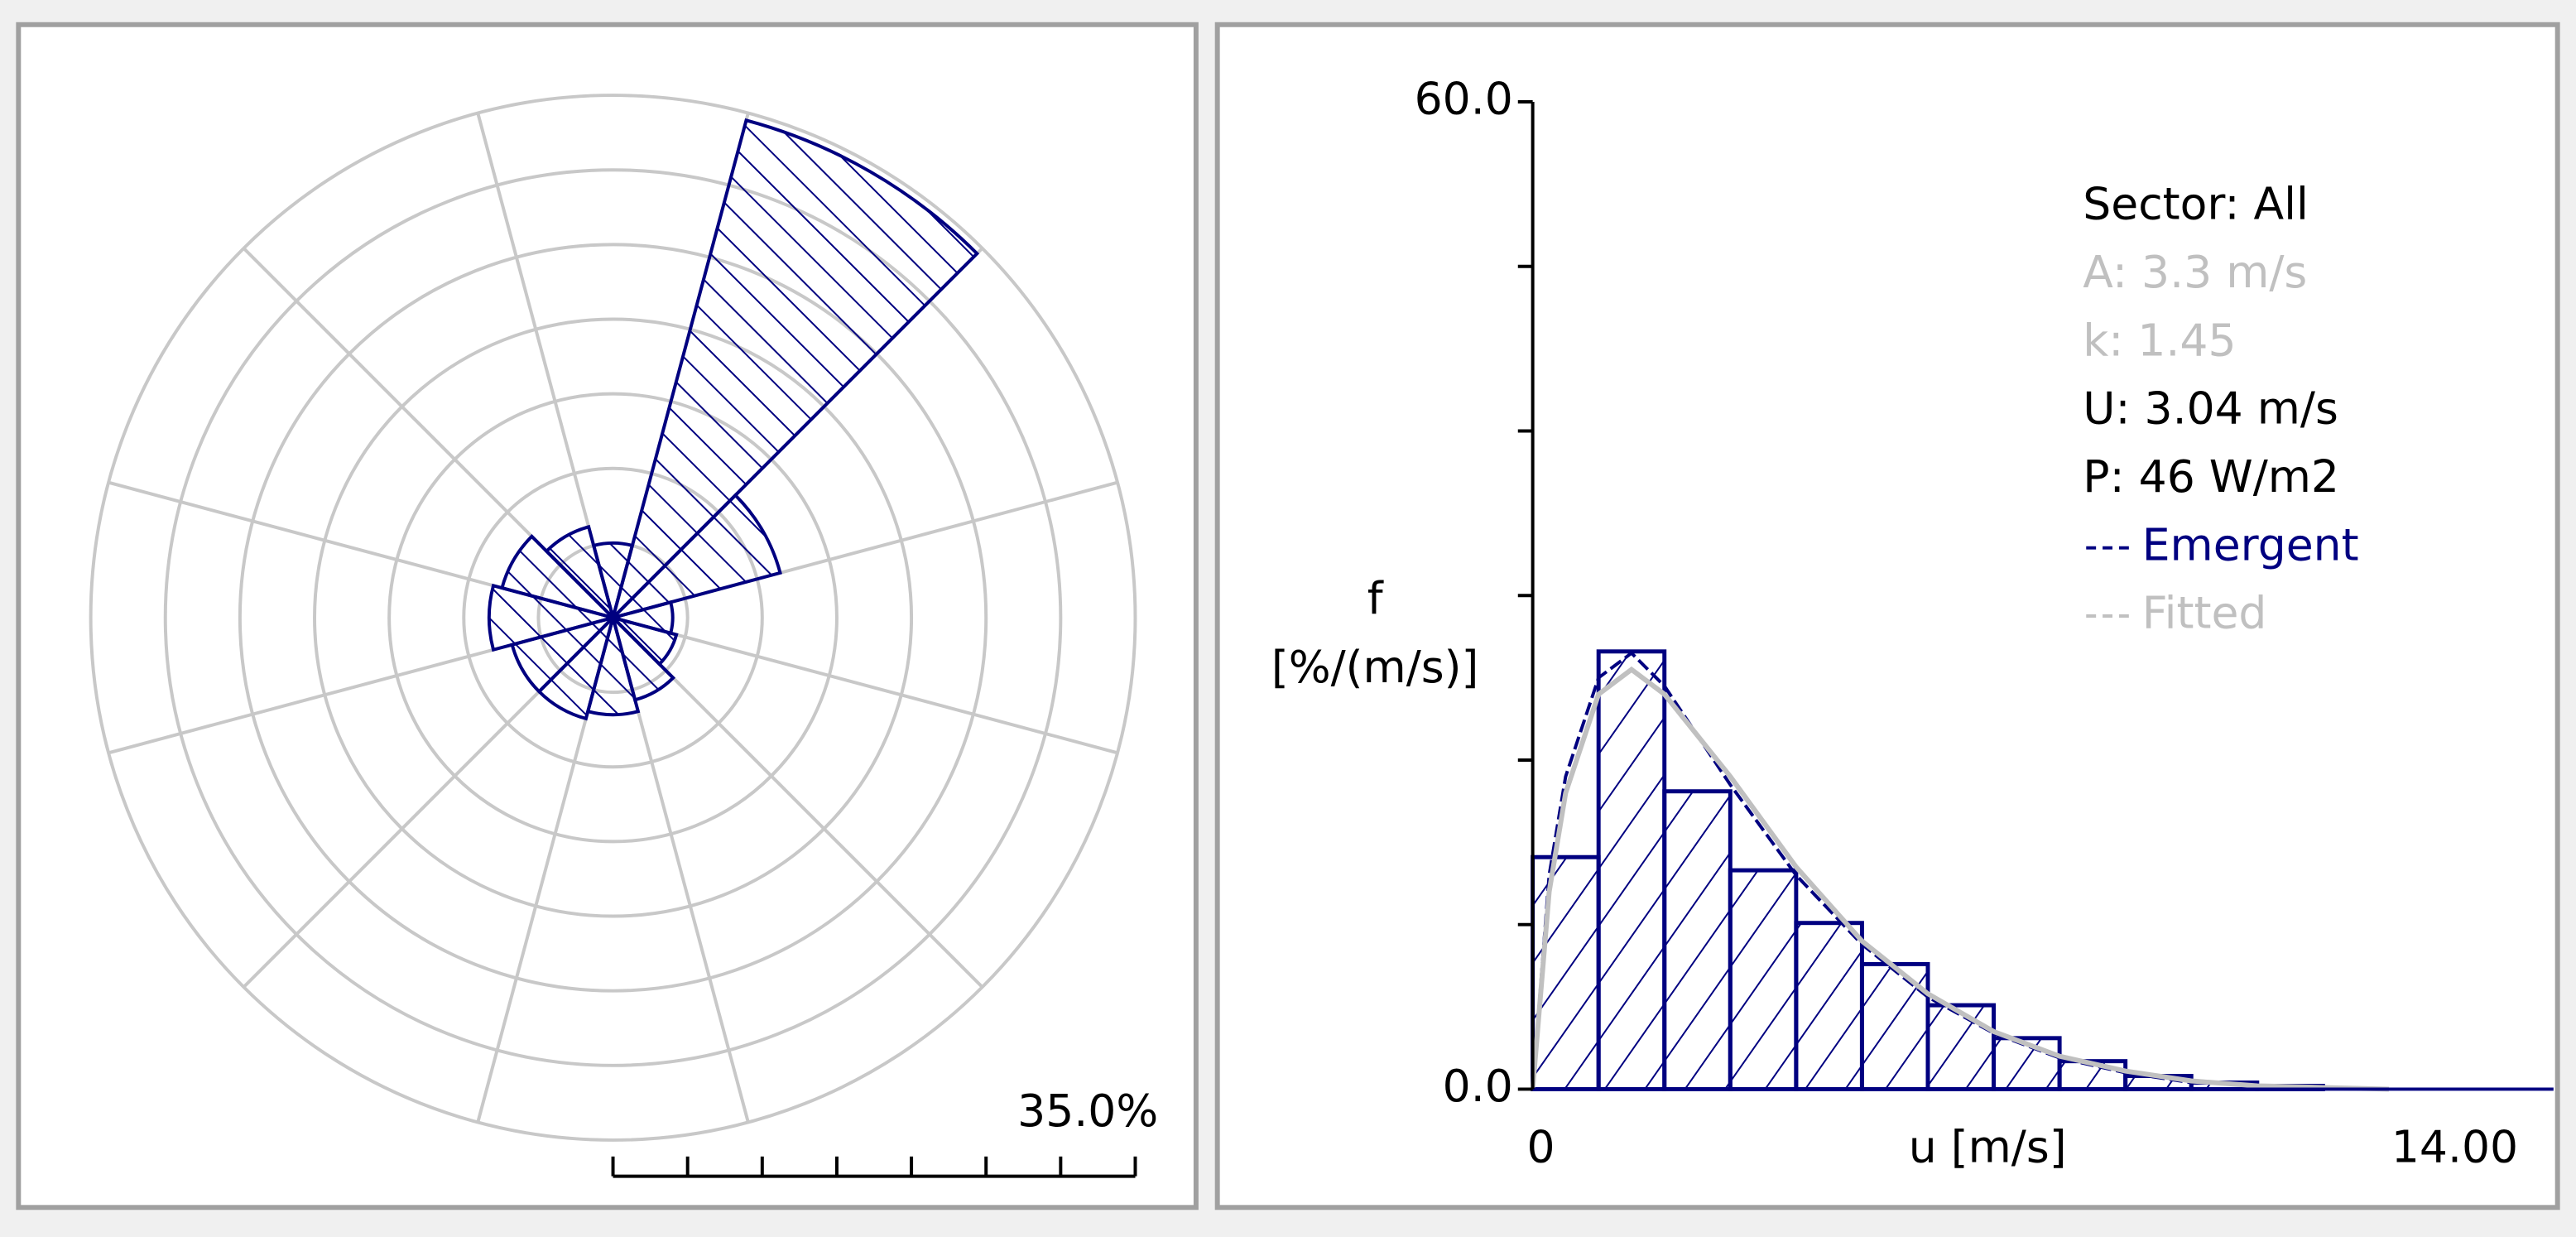 The height and width of the screenshot is (1237, 2576). I want to click on distribution-curve, so click(1959, 879).